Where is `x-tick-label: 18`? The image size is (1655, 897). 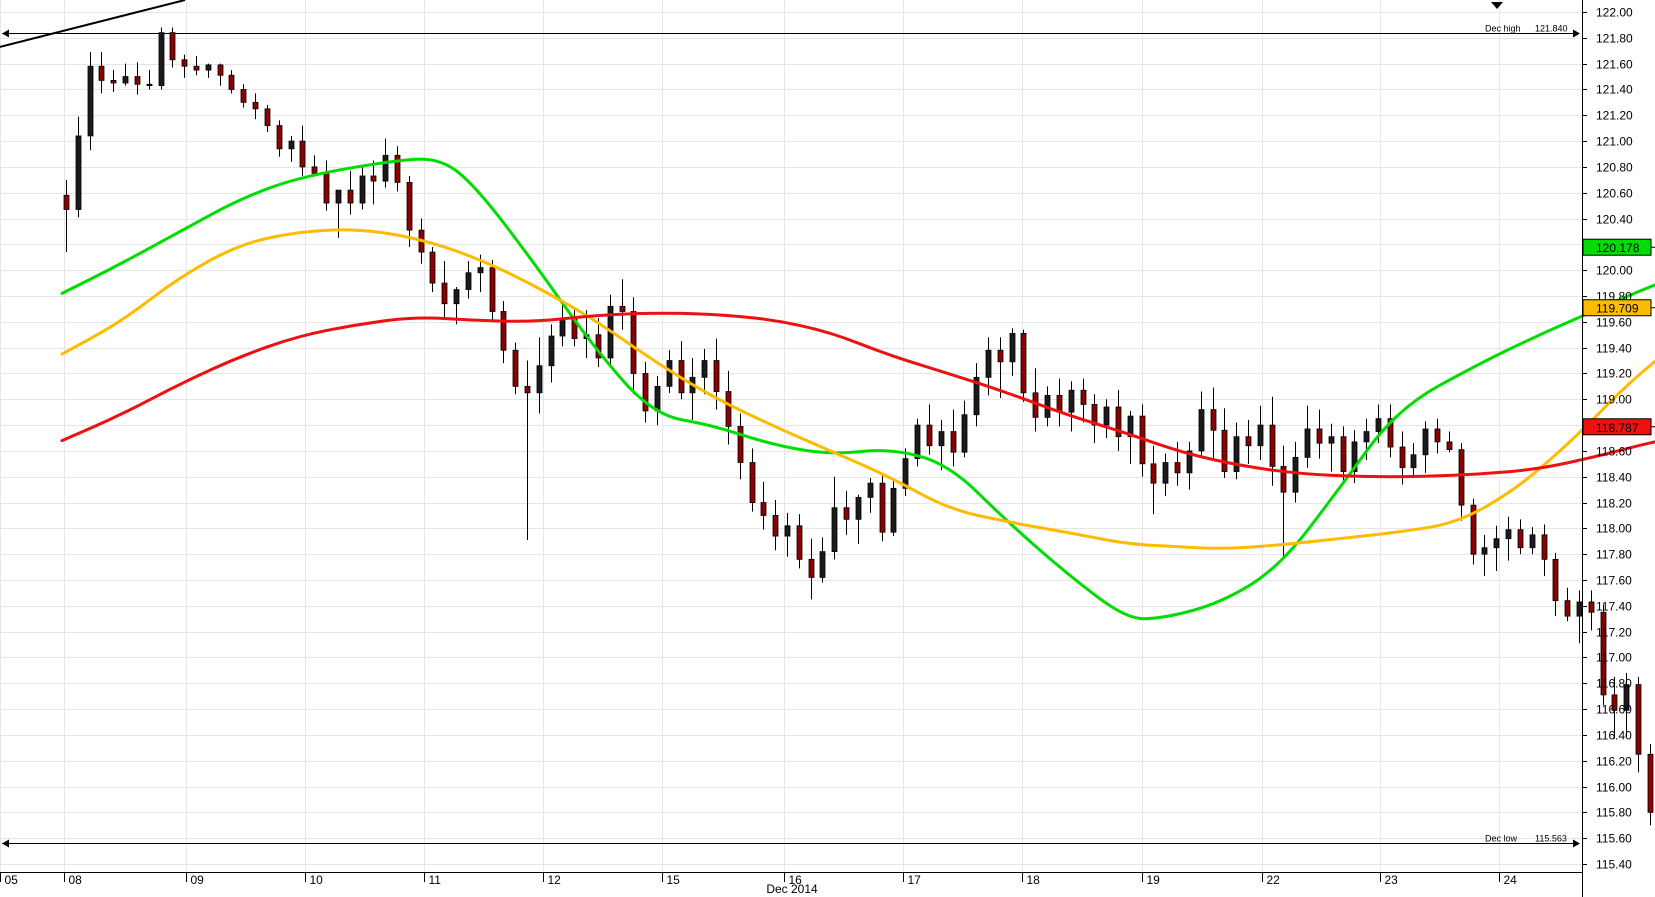
x-tick-label: 18 is located at coordinates (1034, 880).